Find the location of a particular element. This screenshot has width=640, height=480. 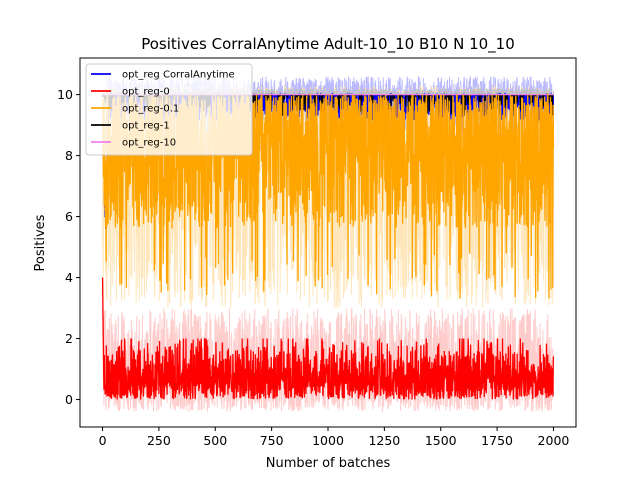

y-tick-label: 10 is located at coordinates (65, 94).